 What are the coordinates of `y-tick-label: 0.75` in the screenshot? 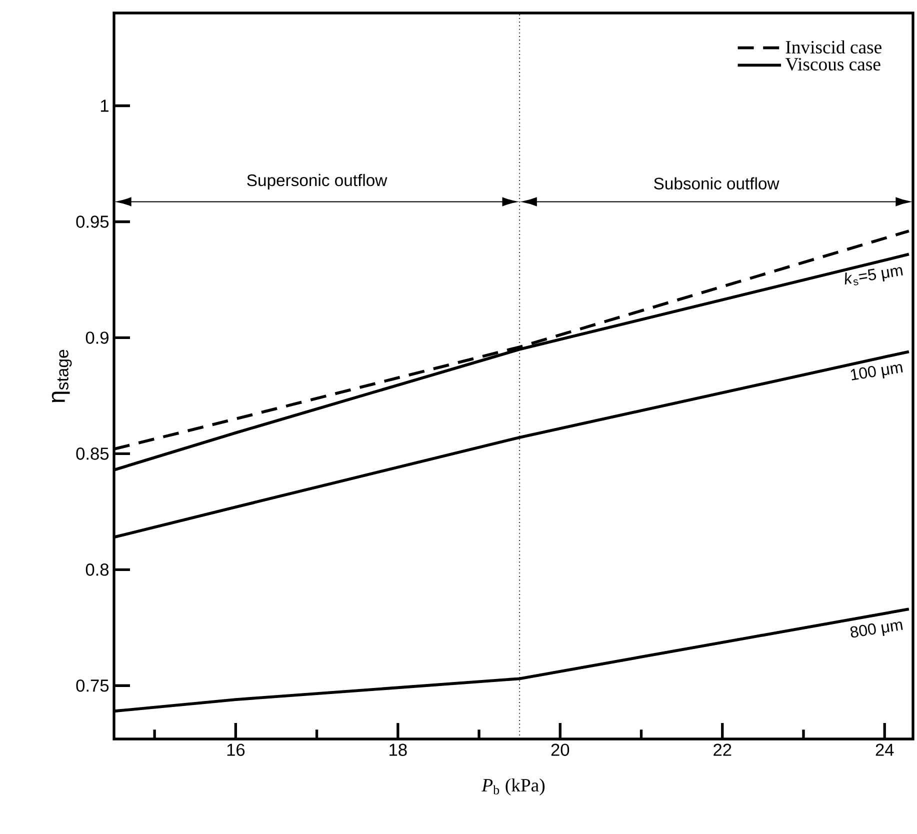 It's located at (92, 685).